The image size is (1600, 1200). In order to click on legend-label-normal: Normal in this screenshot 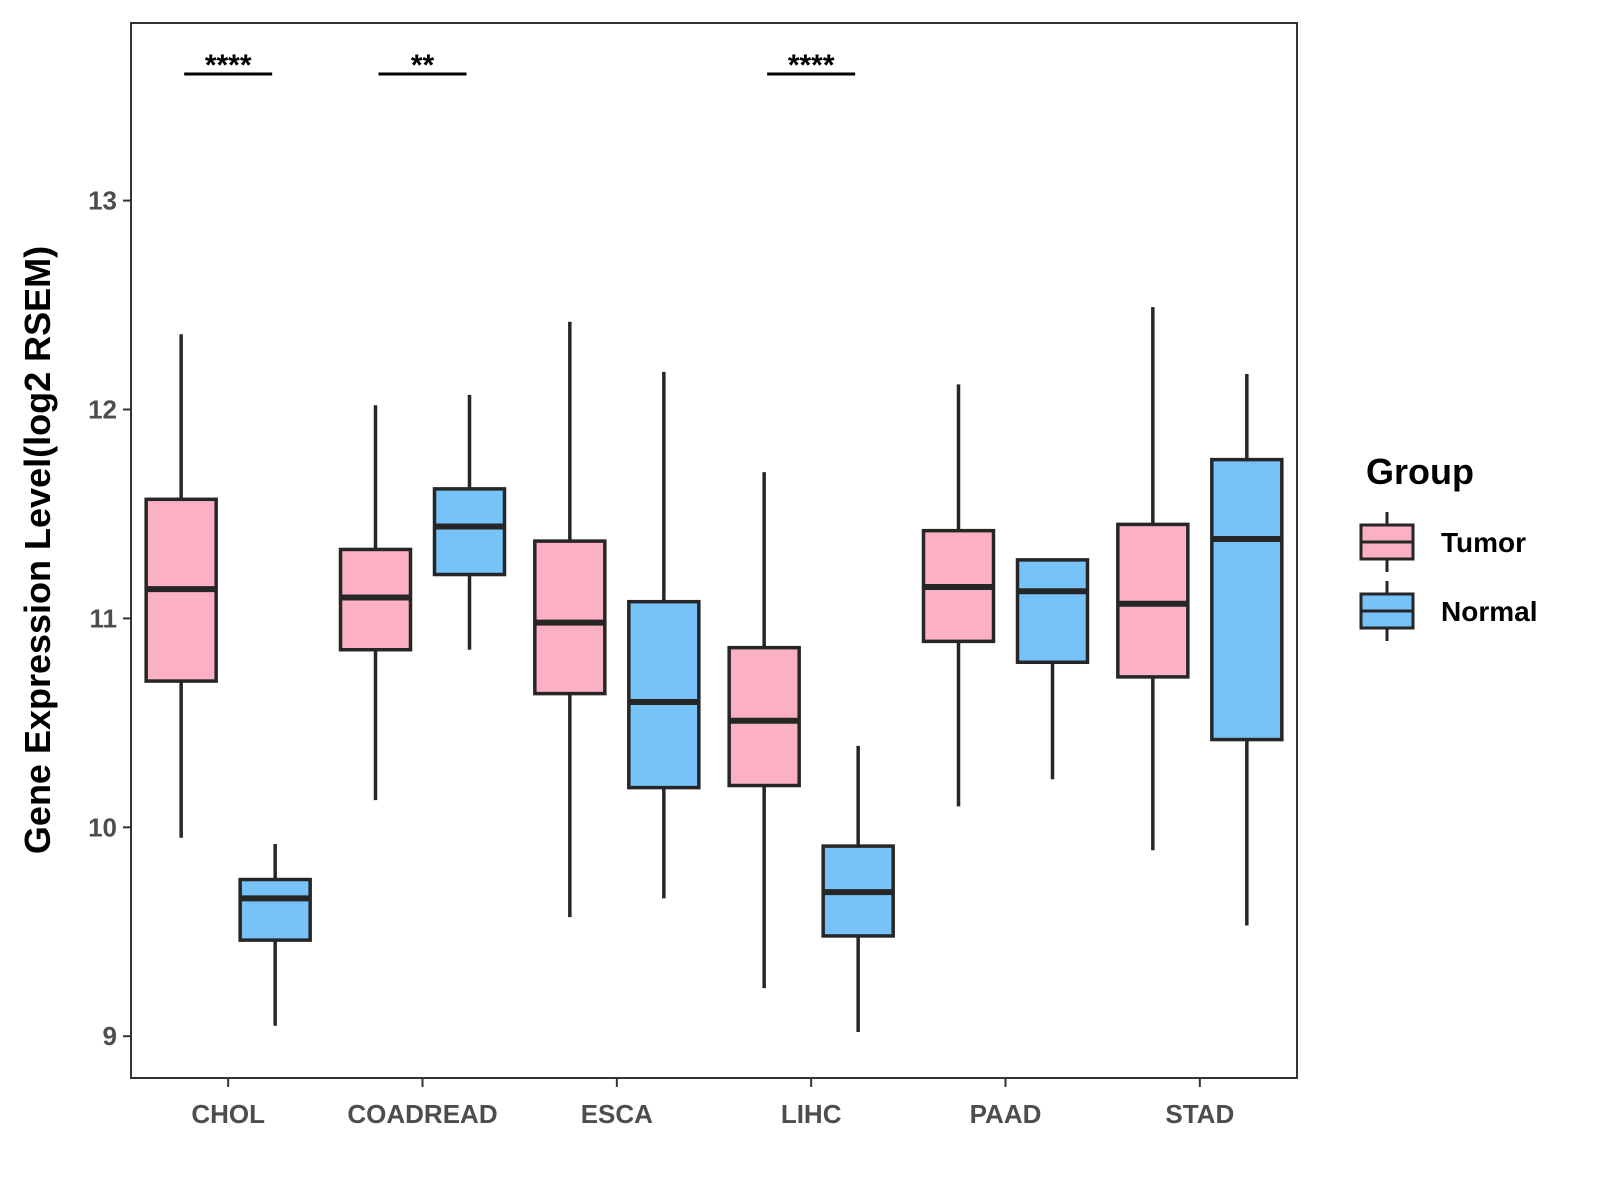, I will do `click(1489, 611)`.